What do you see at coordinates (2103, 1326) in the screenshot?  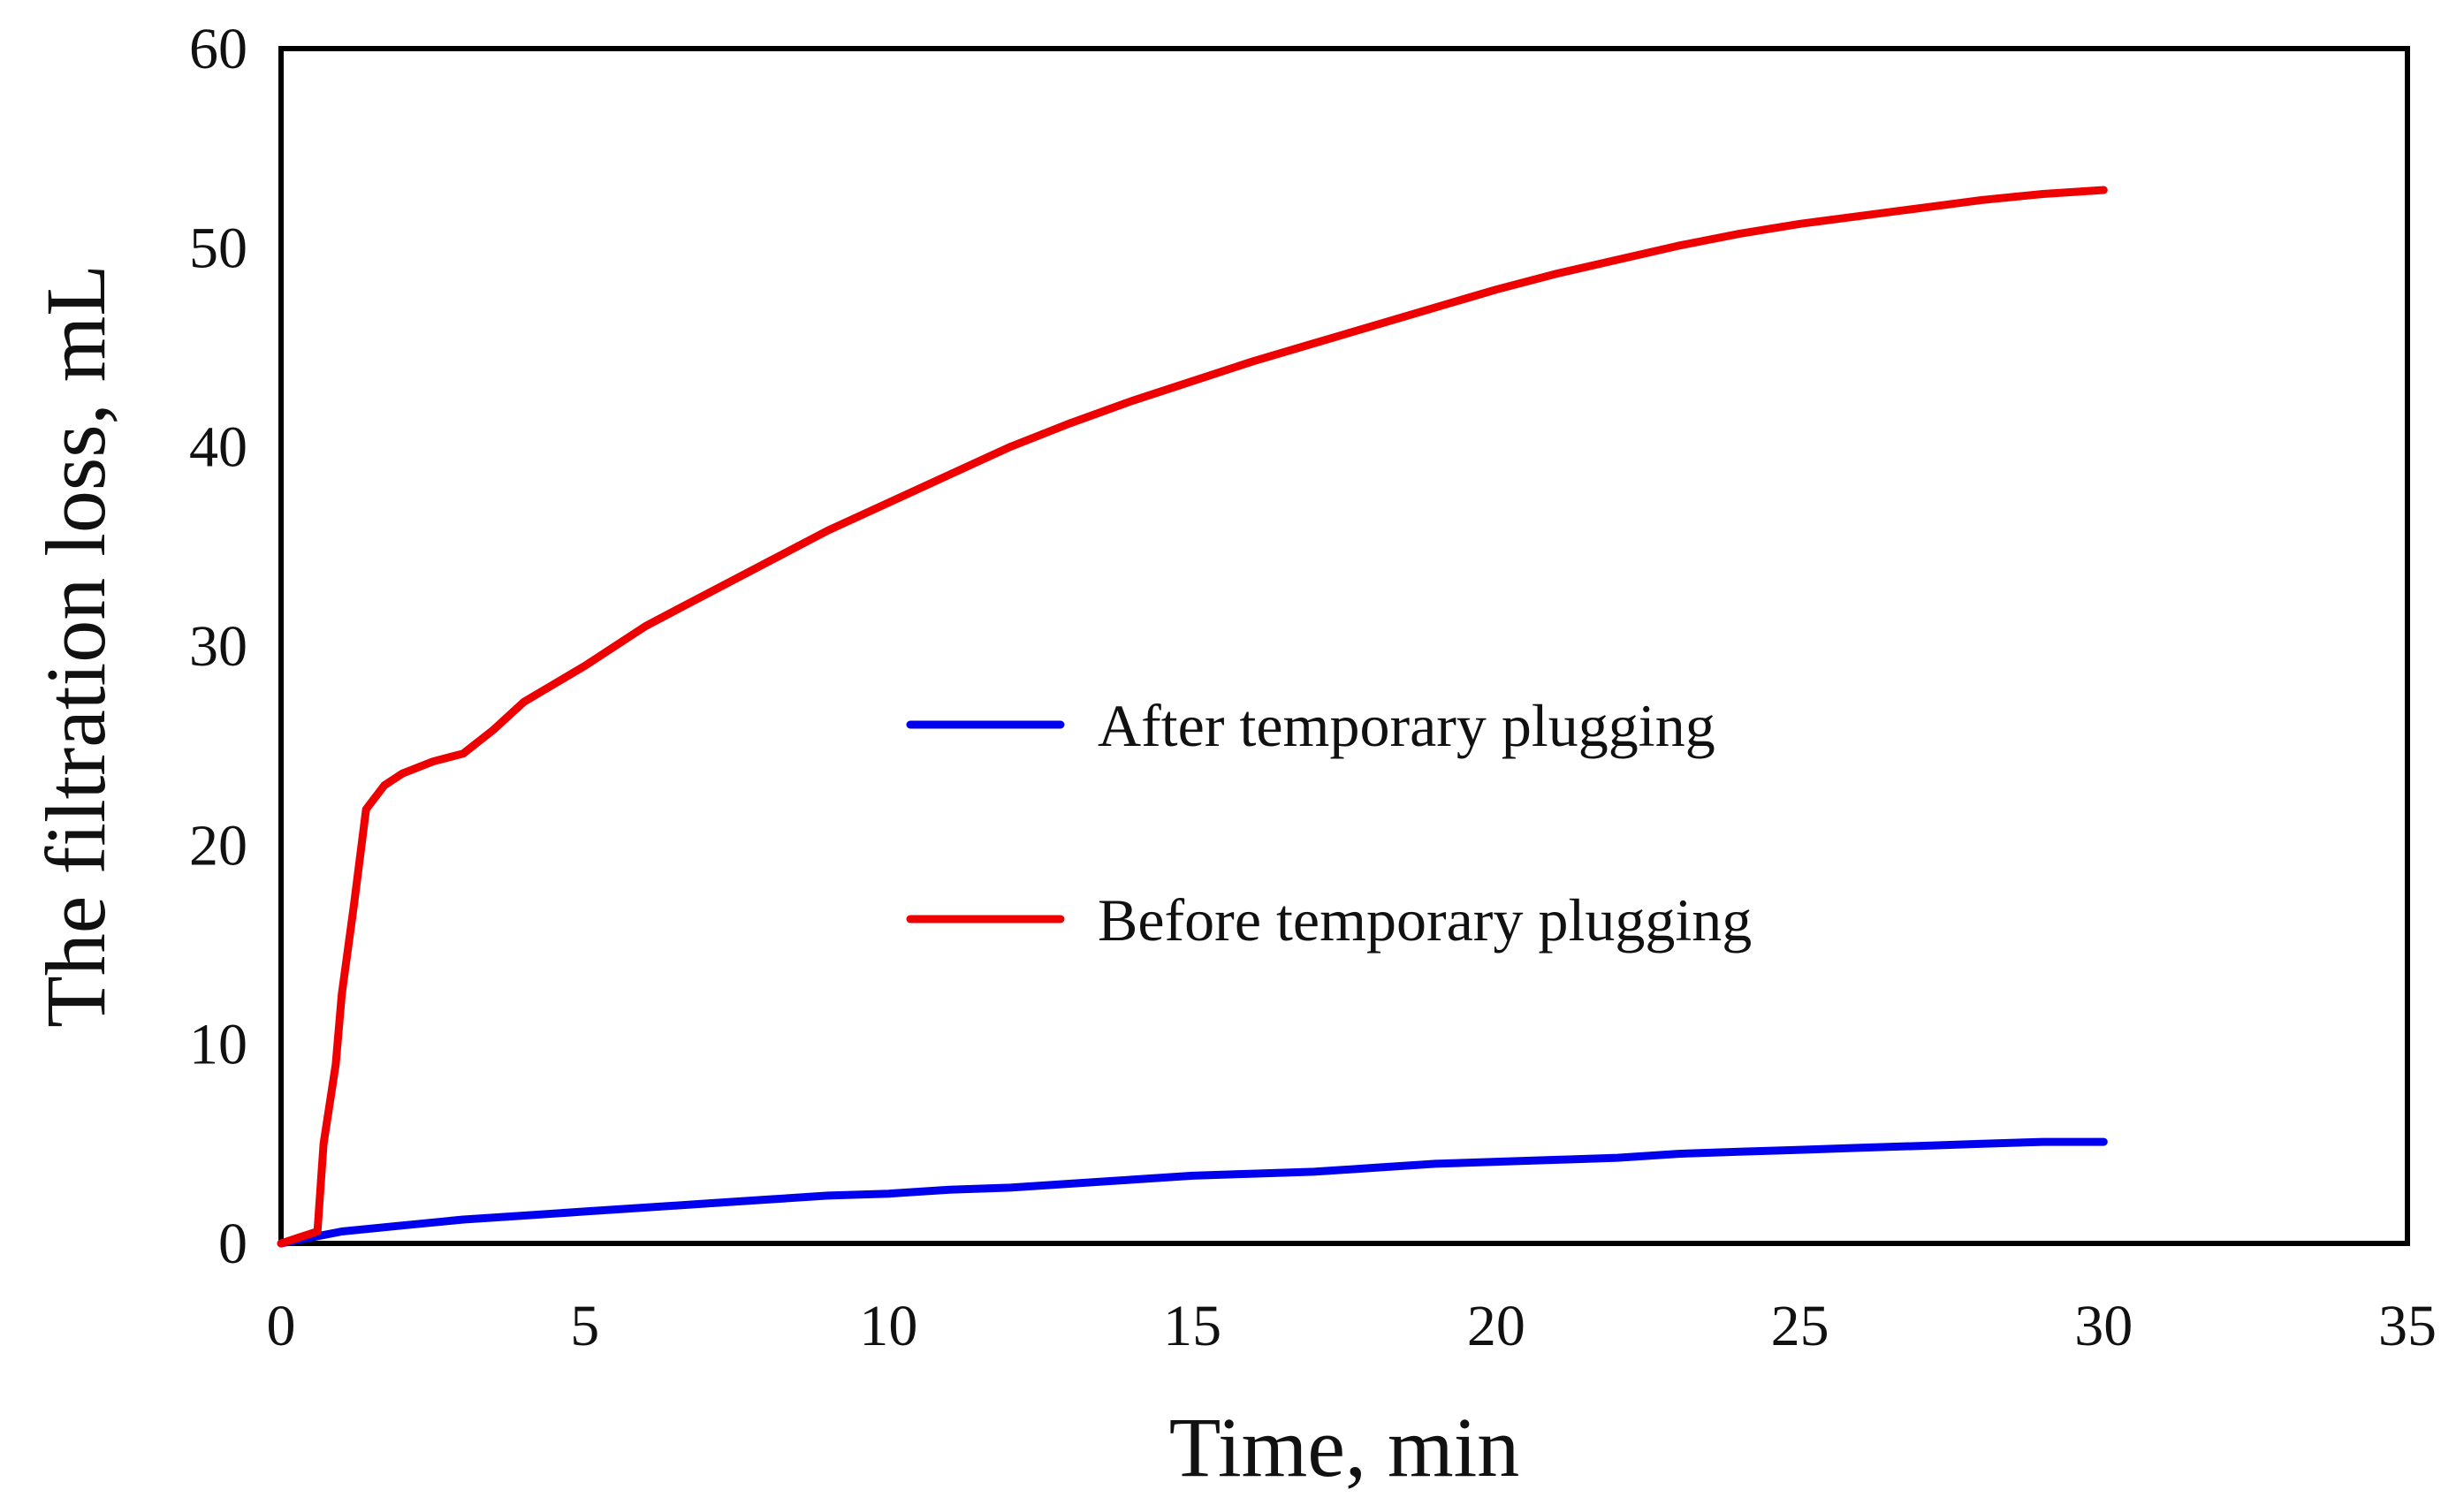 I see `x-tick-label: 30` at bounding box center [2103, 1326].